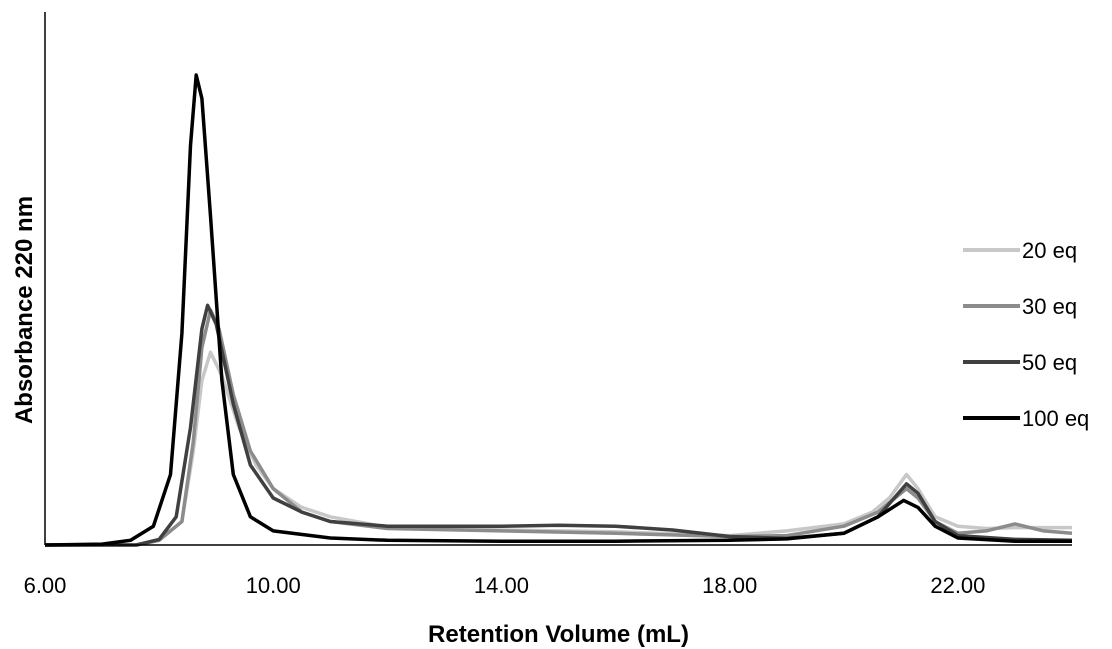 The height and width of the screenshot is (649, 1112). Describe the element at coordinates (1055, 418) in the screenshot. I see `legend-label: 100 eq` at that location.